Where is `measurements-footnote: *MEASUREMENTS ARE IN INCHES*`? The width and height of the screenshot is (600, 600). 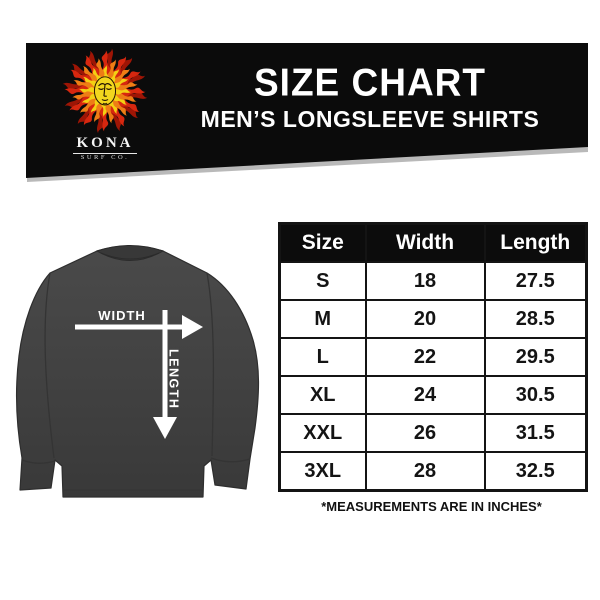 measurements-footnote: *MEASUREMENTS ARE IN INCHES* is located at coordinates (431, 506).